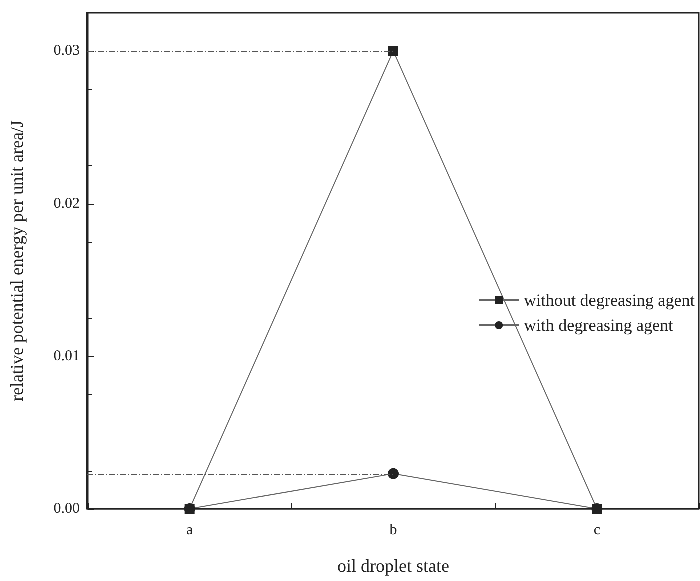 The image size is (700, 581). What do you see at coordinates (597, 530) in the screenshot?
I see `x-tick-label: c` at bounding box center [597, 530].